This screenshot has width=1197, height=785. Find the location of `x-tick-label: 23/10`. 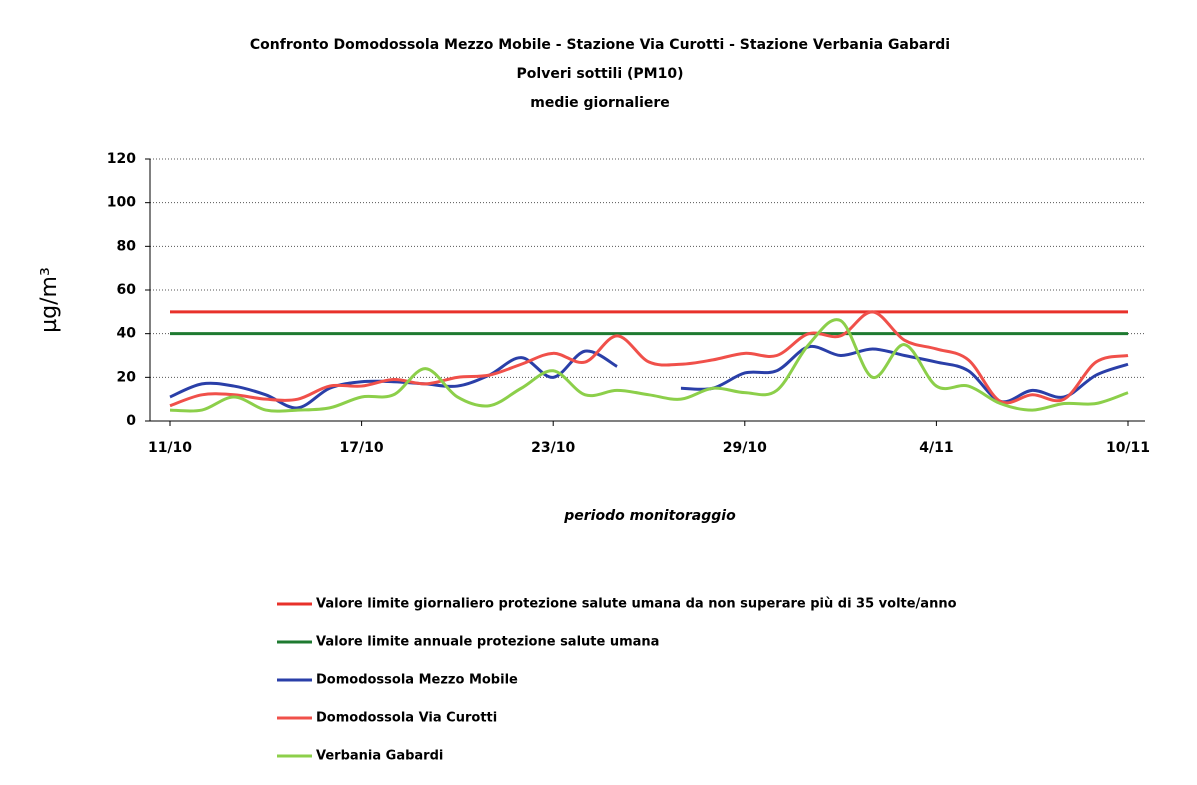

x-tick-label: 23/10 is located at coordinates (553, 448).